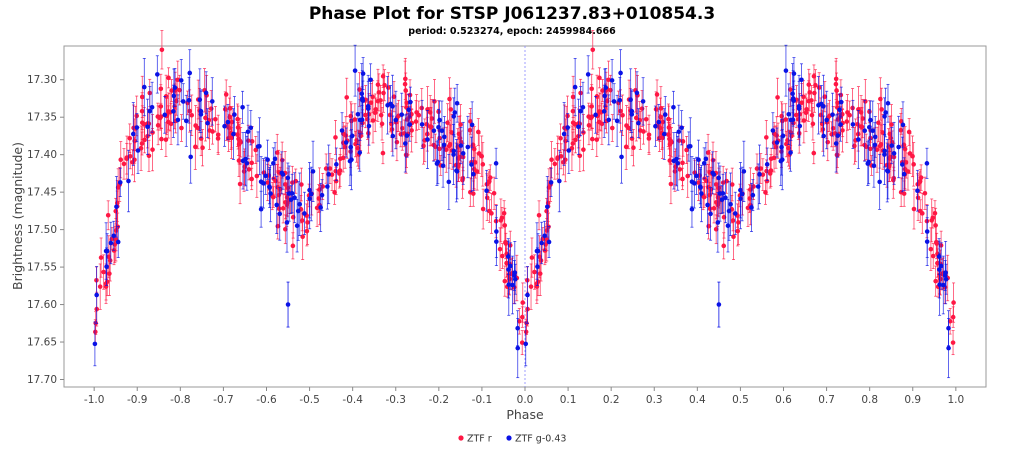 This screenshot has width=1024, height=449. Describe the element at coordinates (482, 400) in the screenshot. I see `x-tick-label: -0.1` at that location.